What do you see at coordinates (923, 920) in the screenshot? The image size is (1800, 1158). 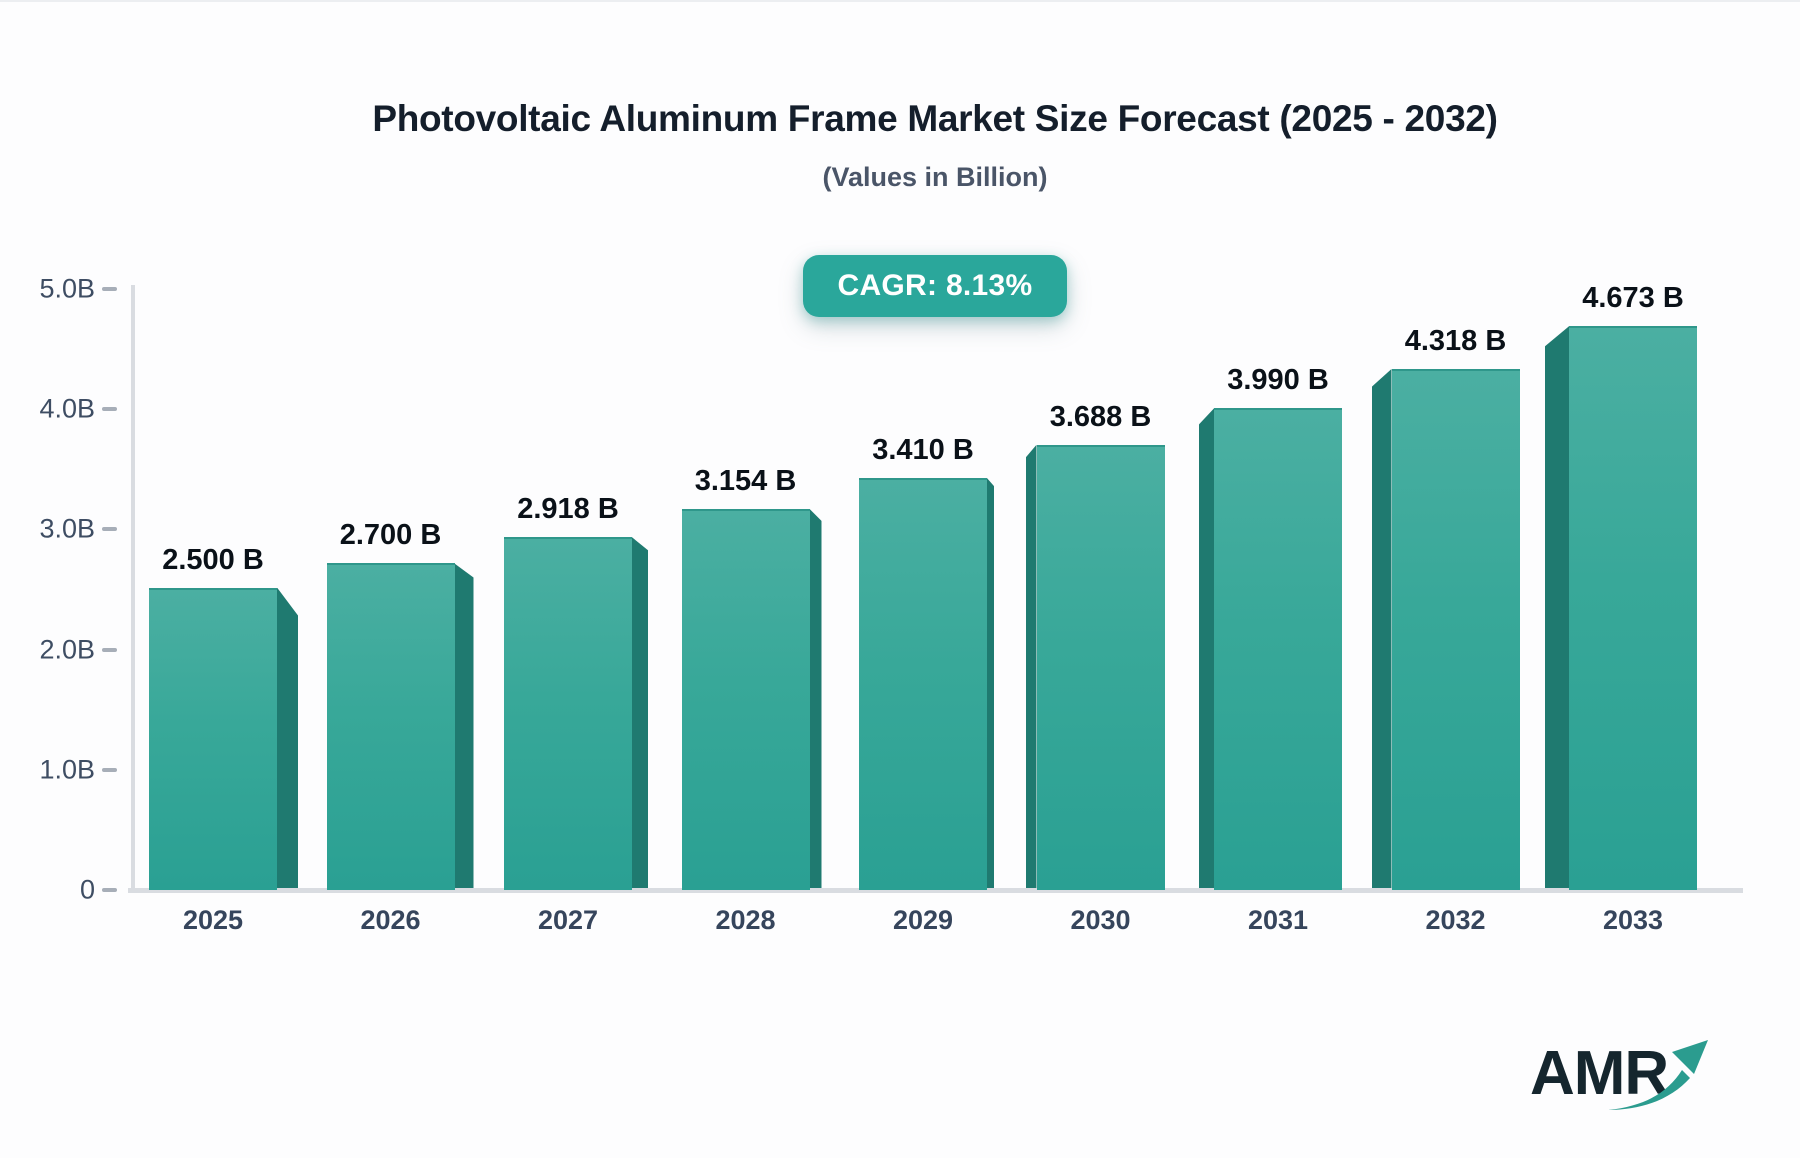 I see `x-axis-year-label: 2029` at bounding box center [923, 920].